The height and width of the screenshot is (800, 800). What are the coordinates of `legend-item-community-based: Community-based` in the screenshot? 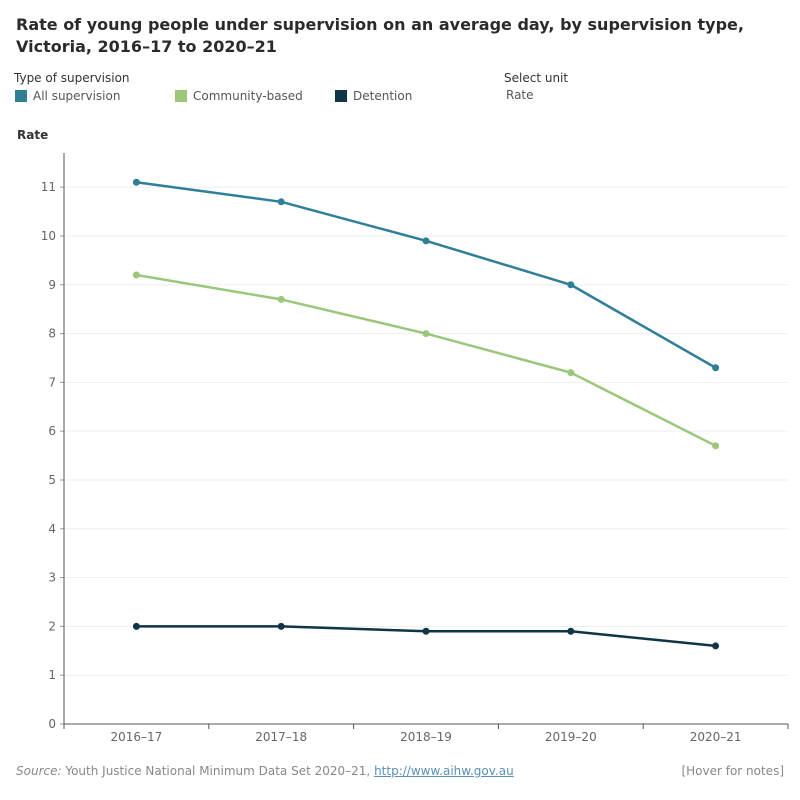 It's located at (239, 96).